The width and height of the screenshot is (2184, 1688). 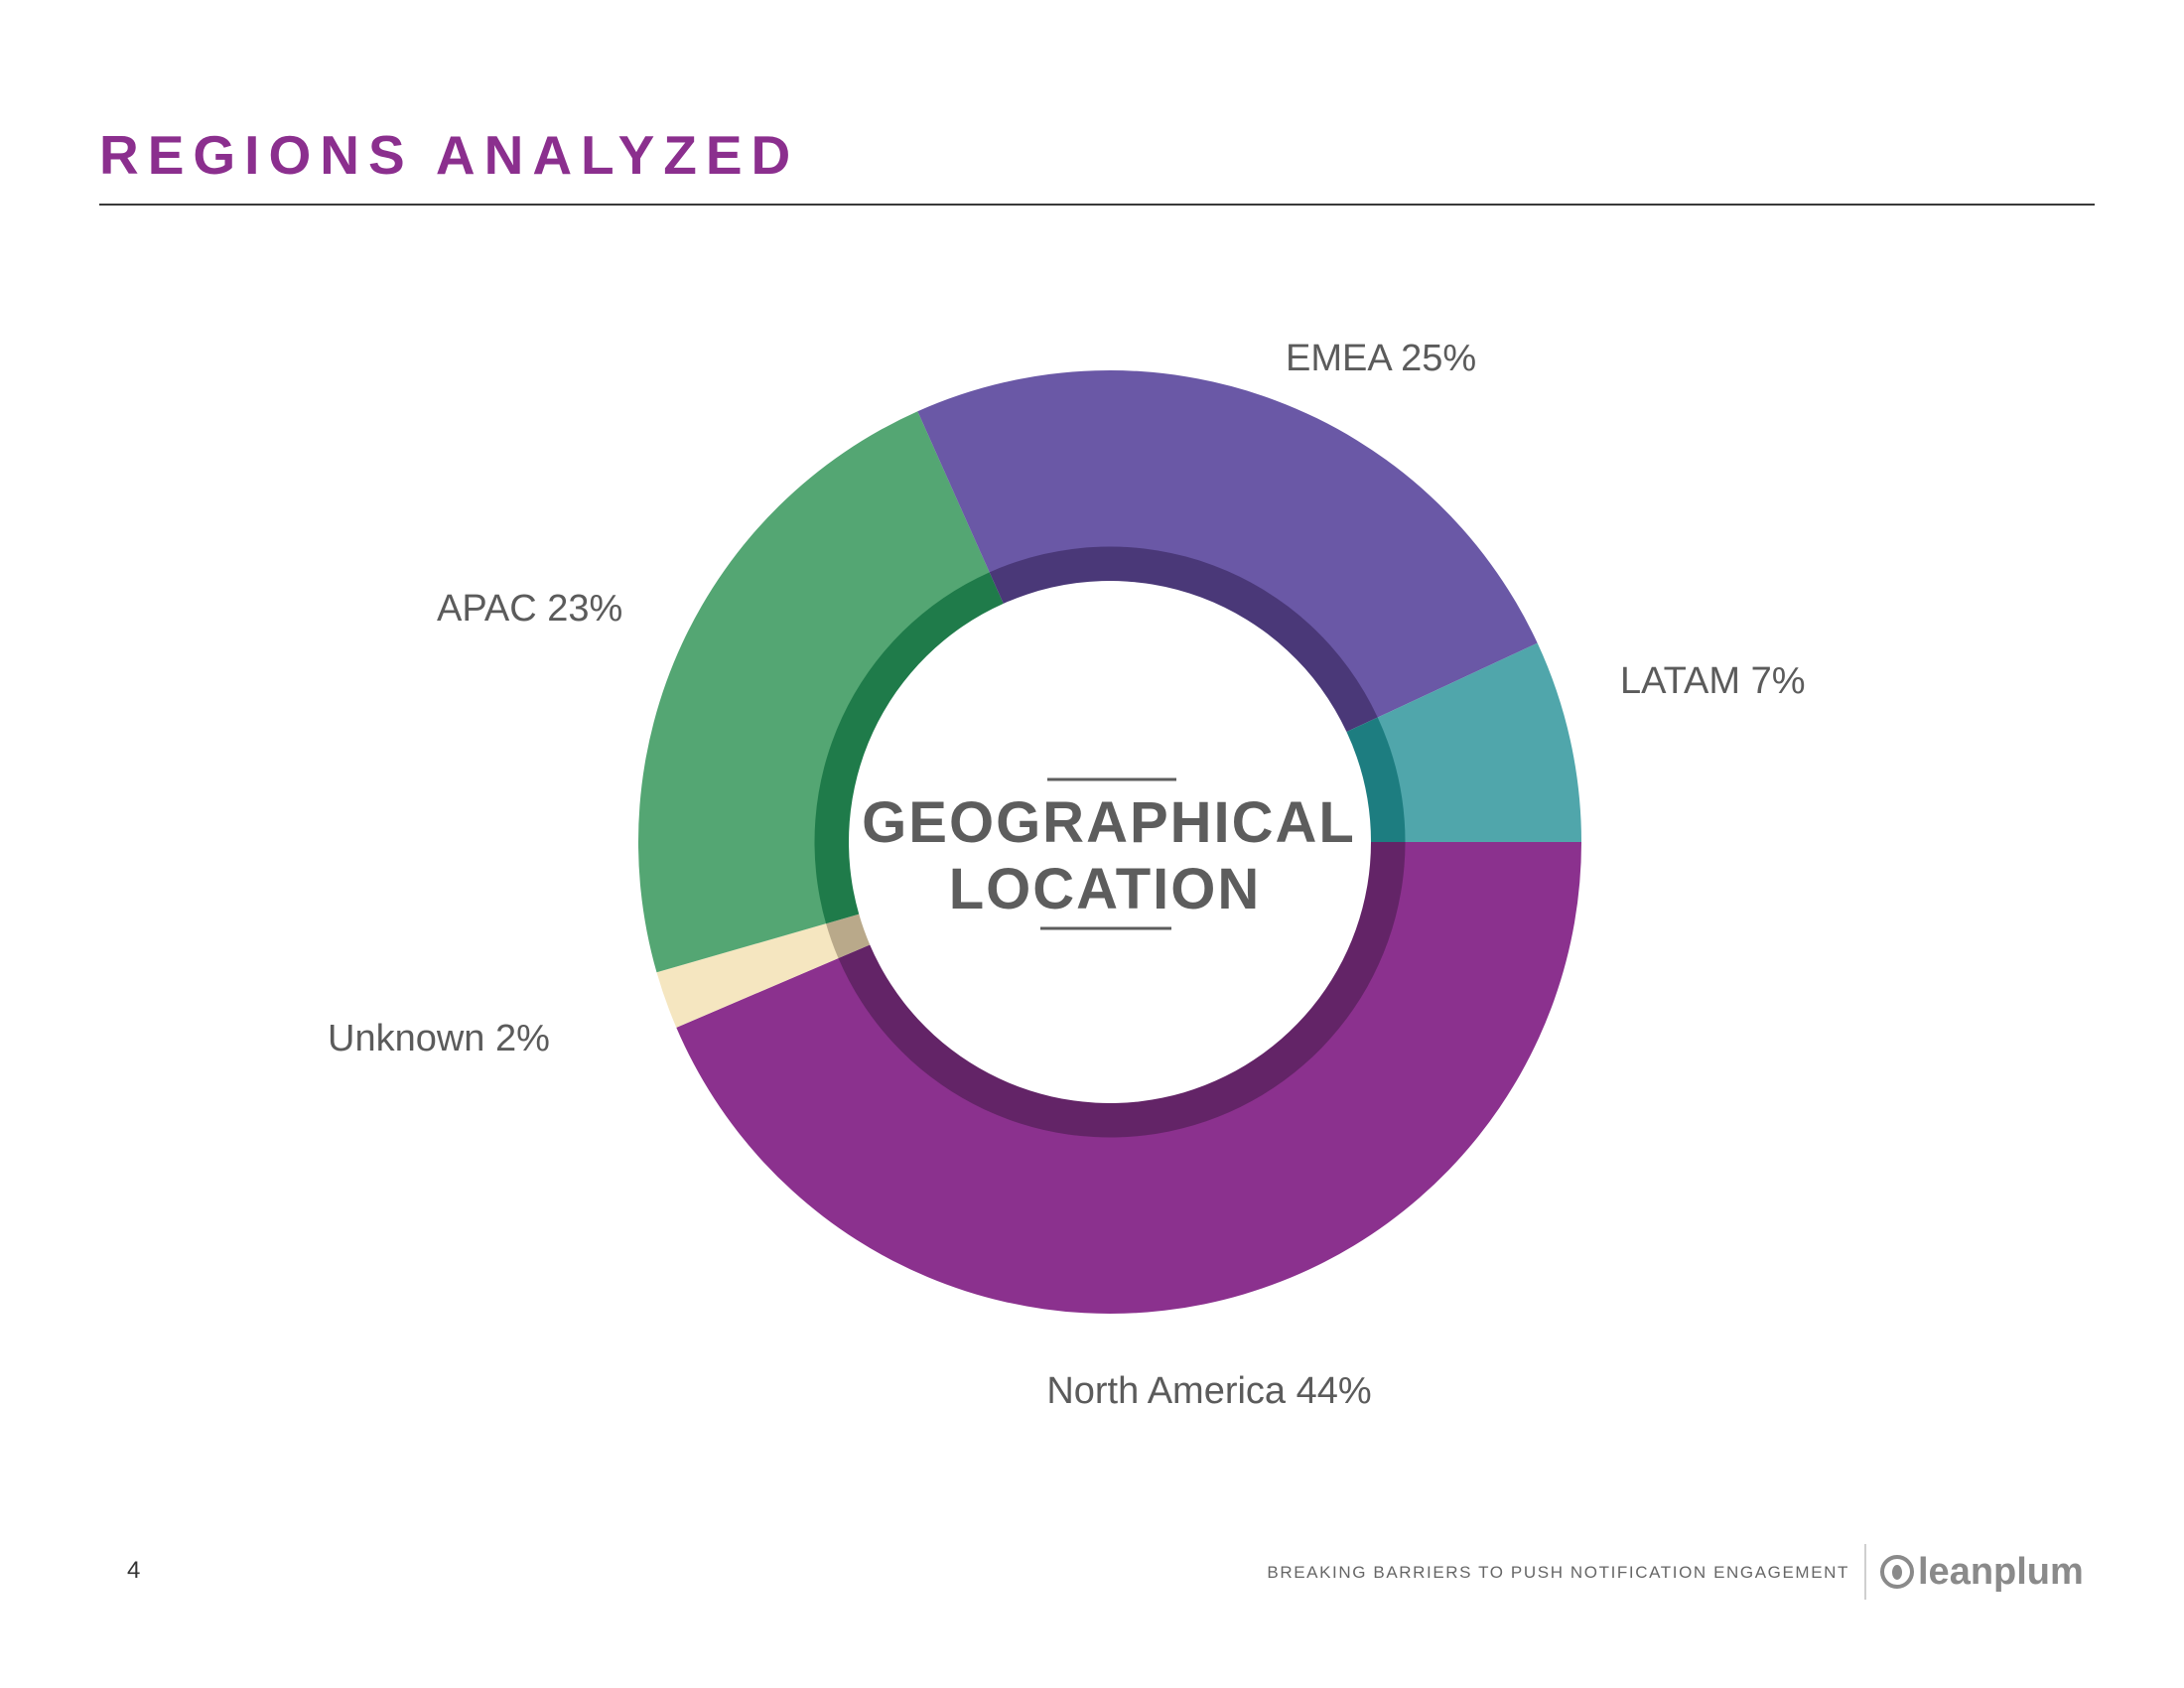 What do you see at coordinates (439, 1038) in the screenshot?
I see `slice-label-unknown: Unknown 2%` at bounding box center [439, 1038].